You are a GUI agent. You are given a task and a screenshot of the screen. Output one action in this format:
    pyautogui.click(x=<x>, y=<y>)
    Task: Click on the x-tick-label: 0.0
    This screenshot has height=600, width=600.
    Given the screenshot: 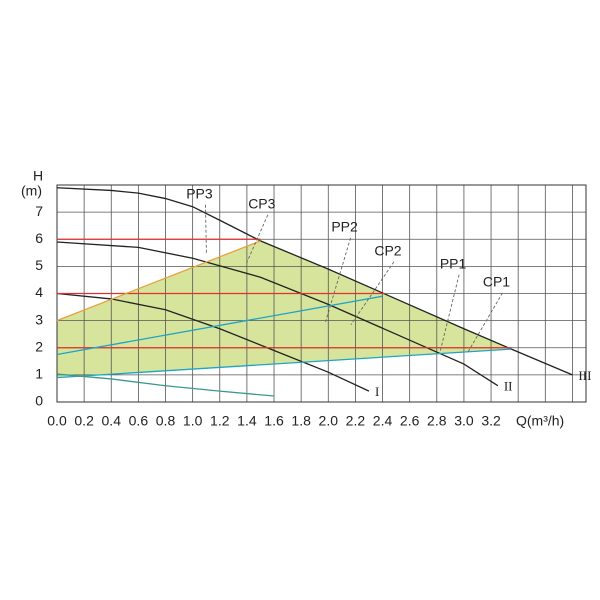 What is the action you would take?
    pyautogui.click(x=57, y=421)
    